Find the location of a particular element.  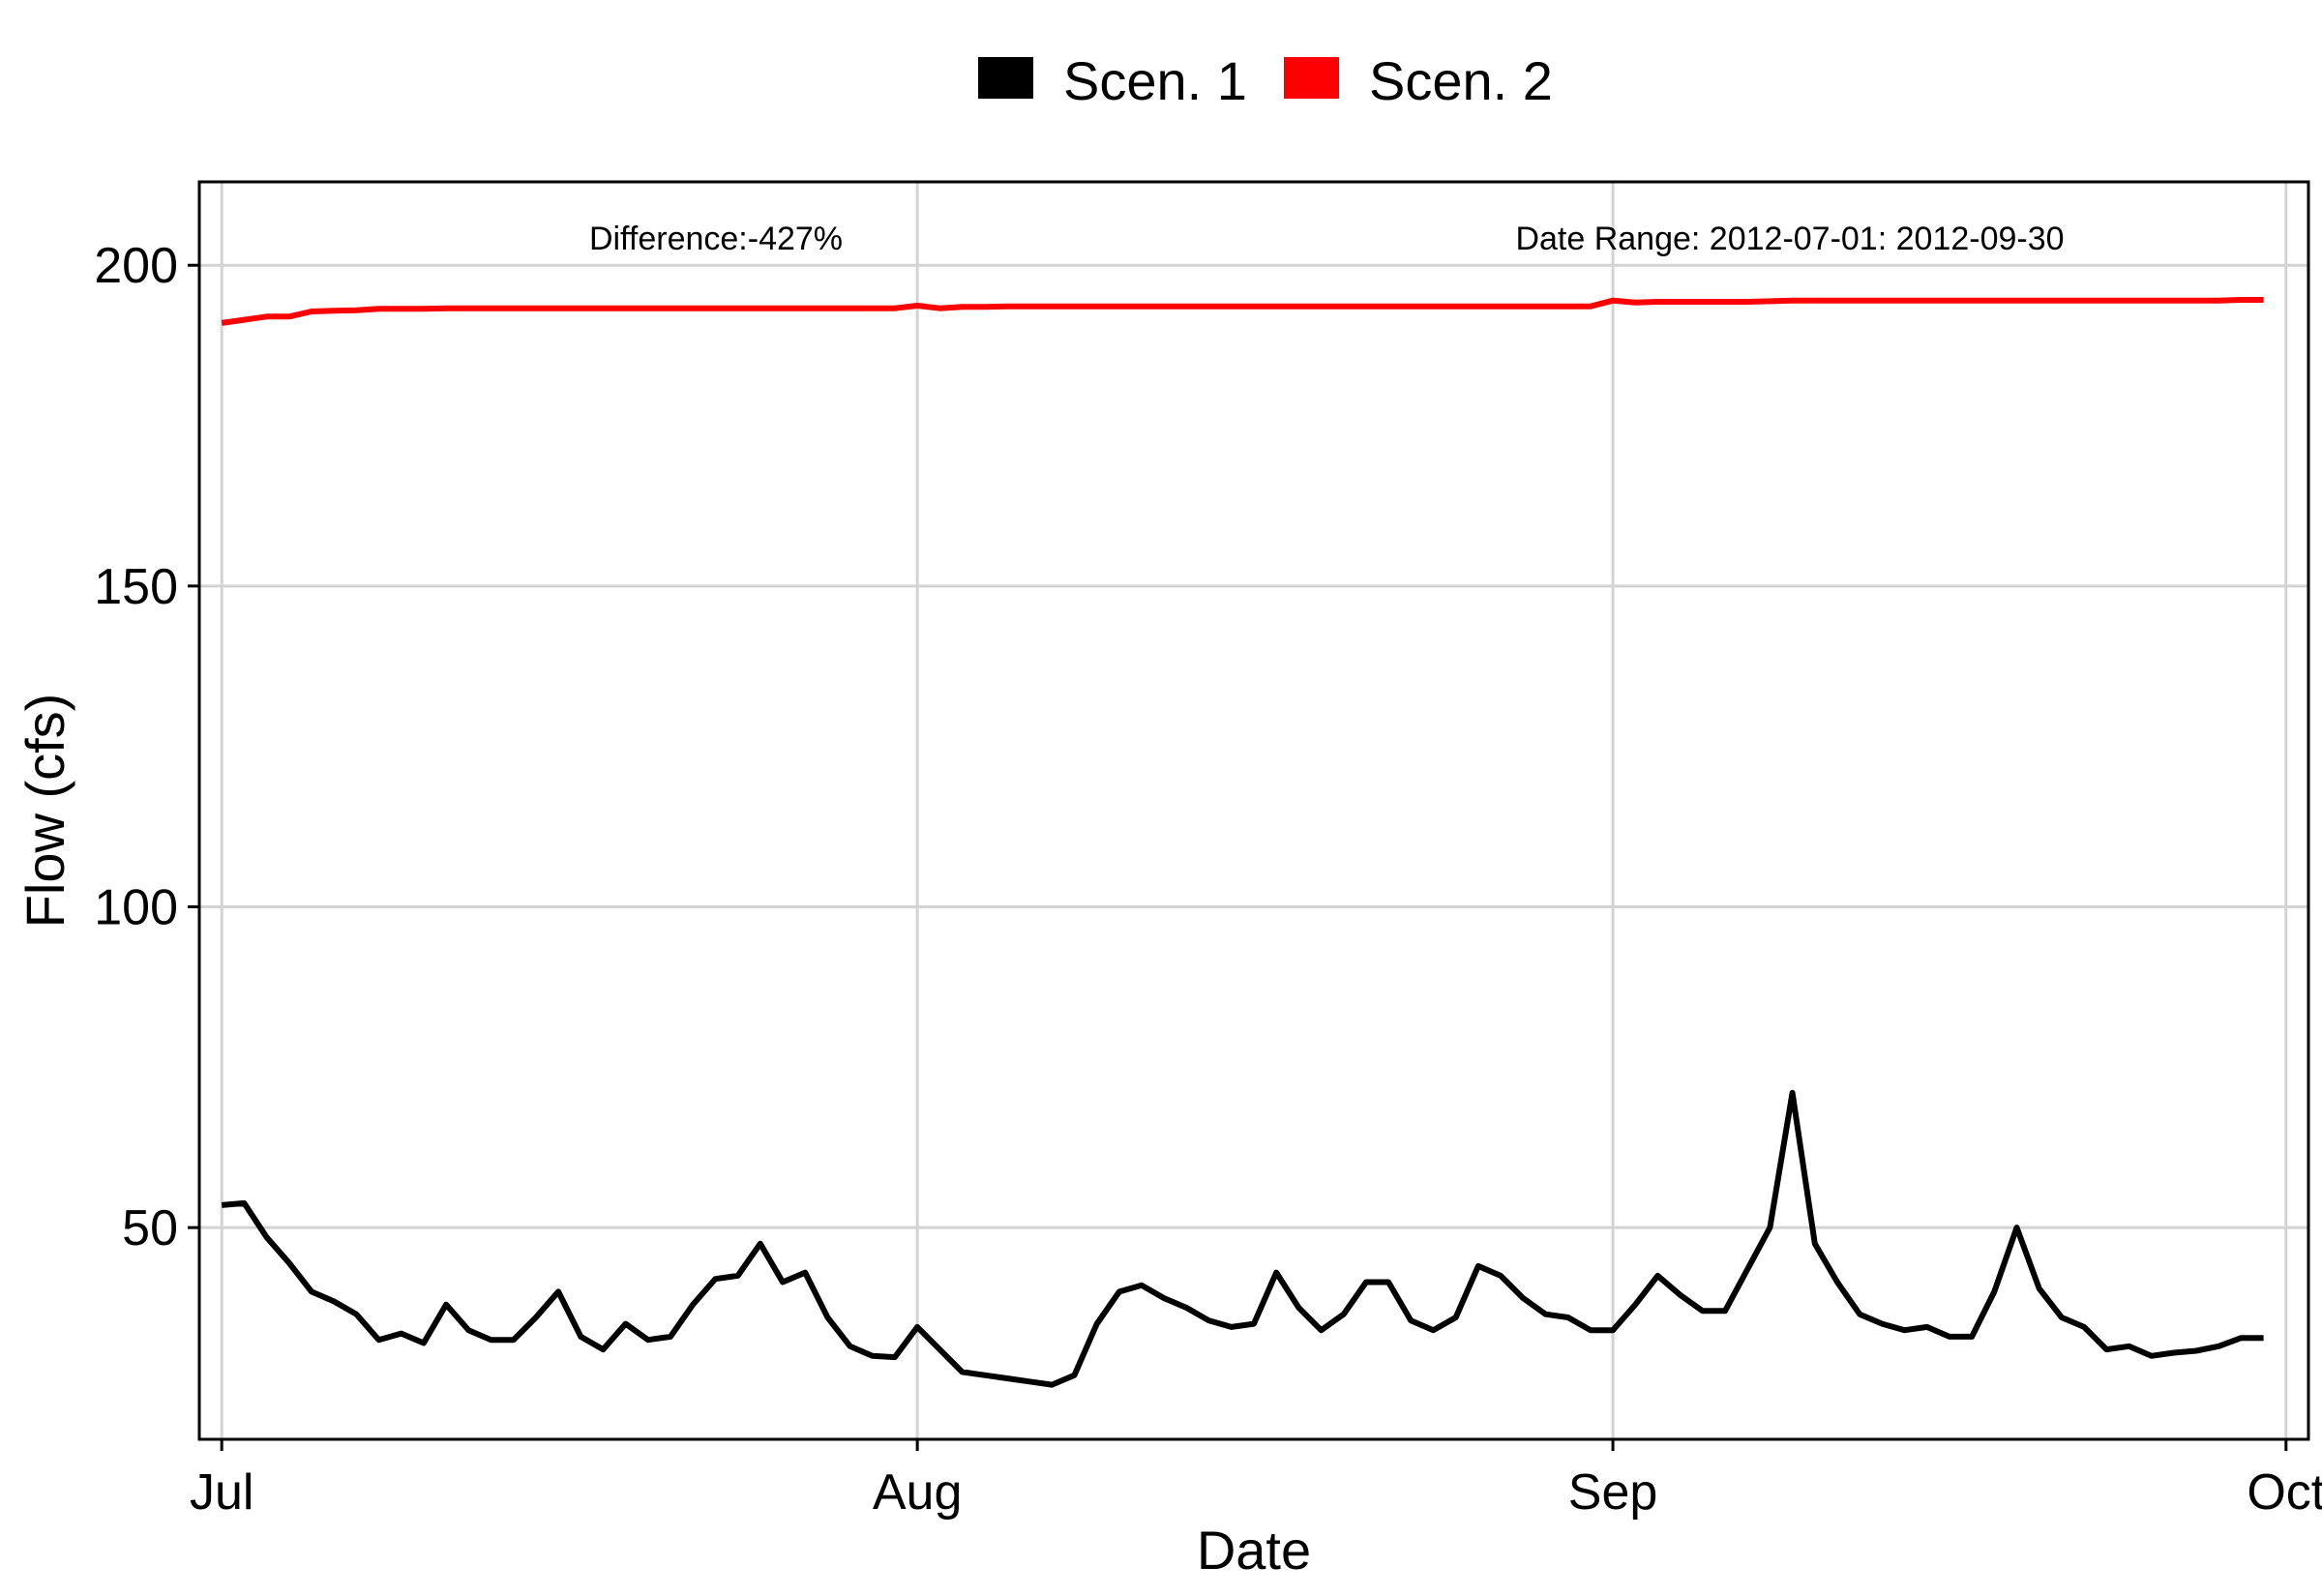

legend: Scen. 1 Scen. 2 is located at coordinates (1265, 80).